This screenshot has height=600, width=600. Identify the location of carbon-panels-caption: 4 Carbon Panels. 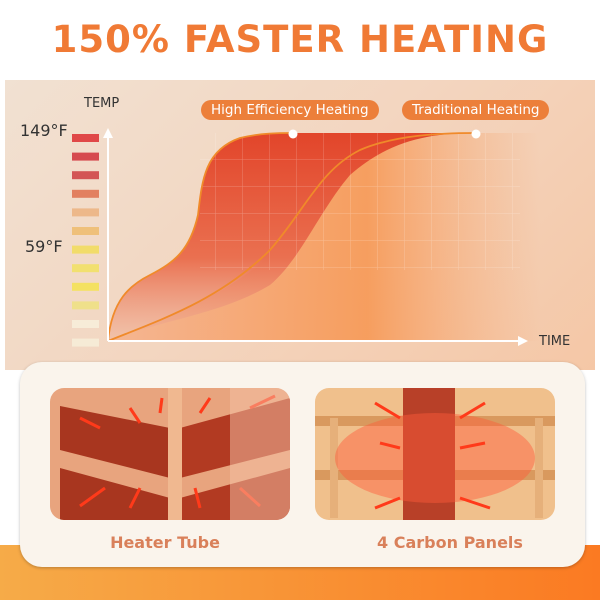
(450, 542).